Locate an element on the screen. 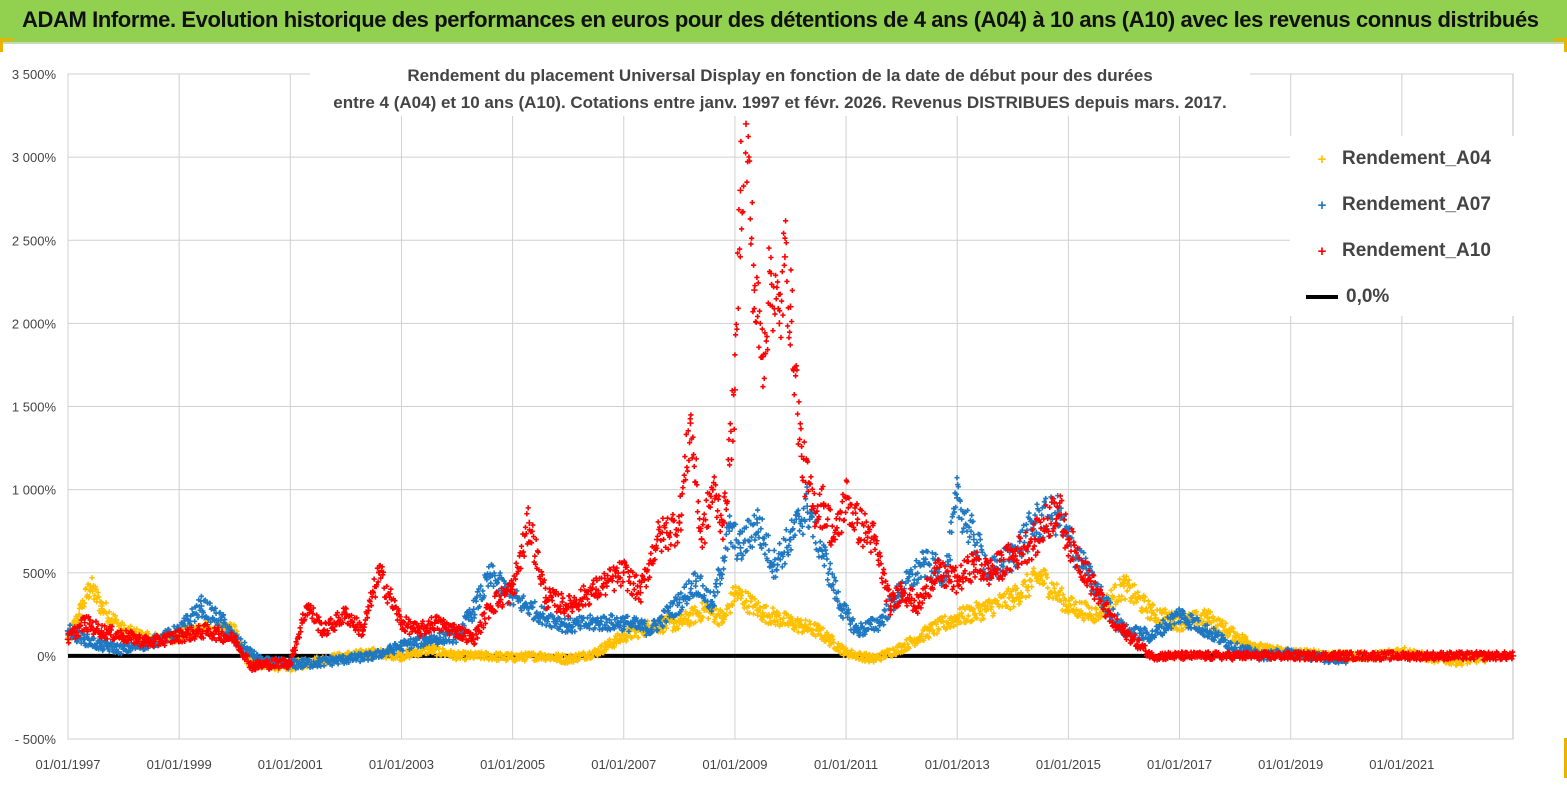 This screenshot has width=1567, height=790. corner-decoration-top-right-vertical is located at coordinates (1565, 45).